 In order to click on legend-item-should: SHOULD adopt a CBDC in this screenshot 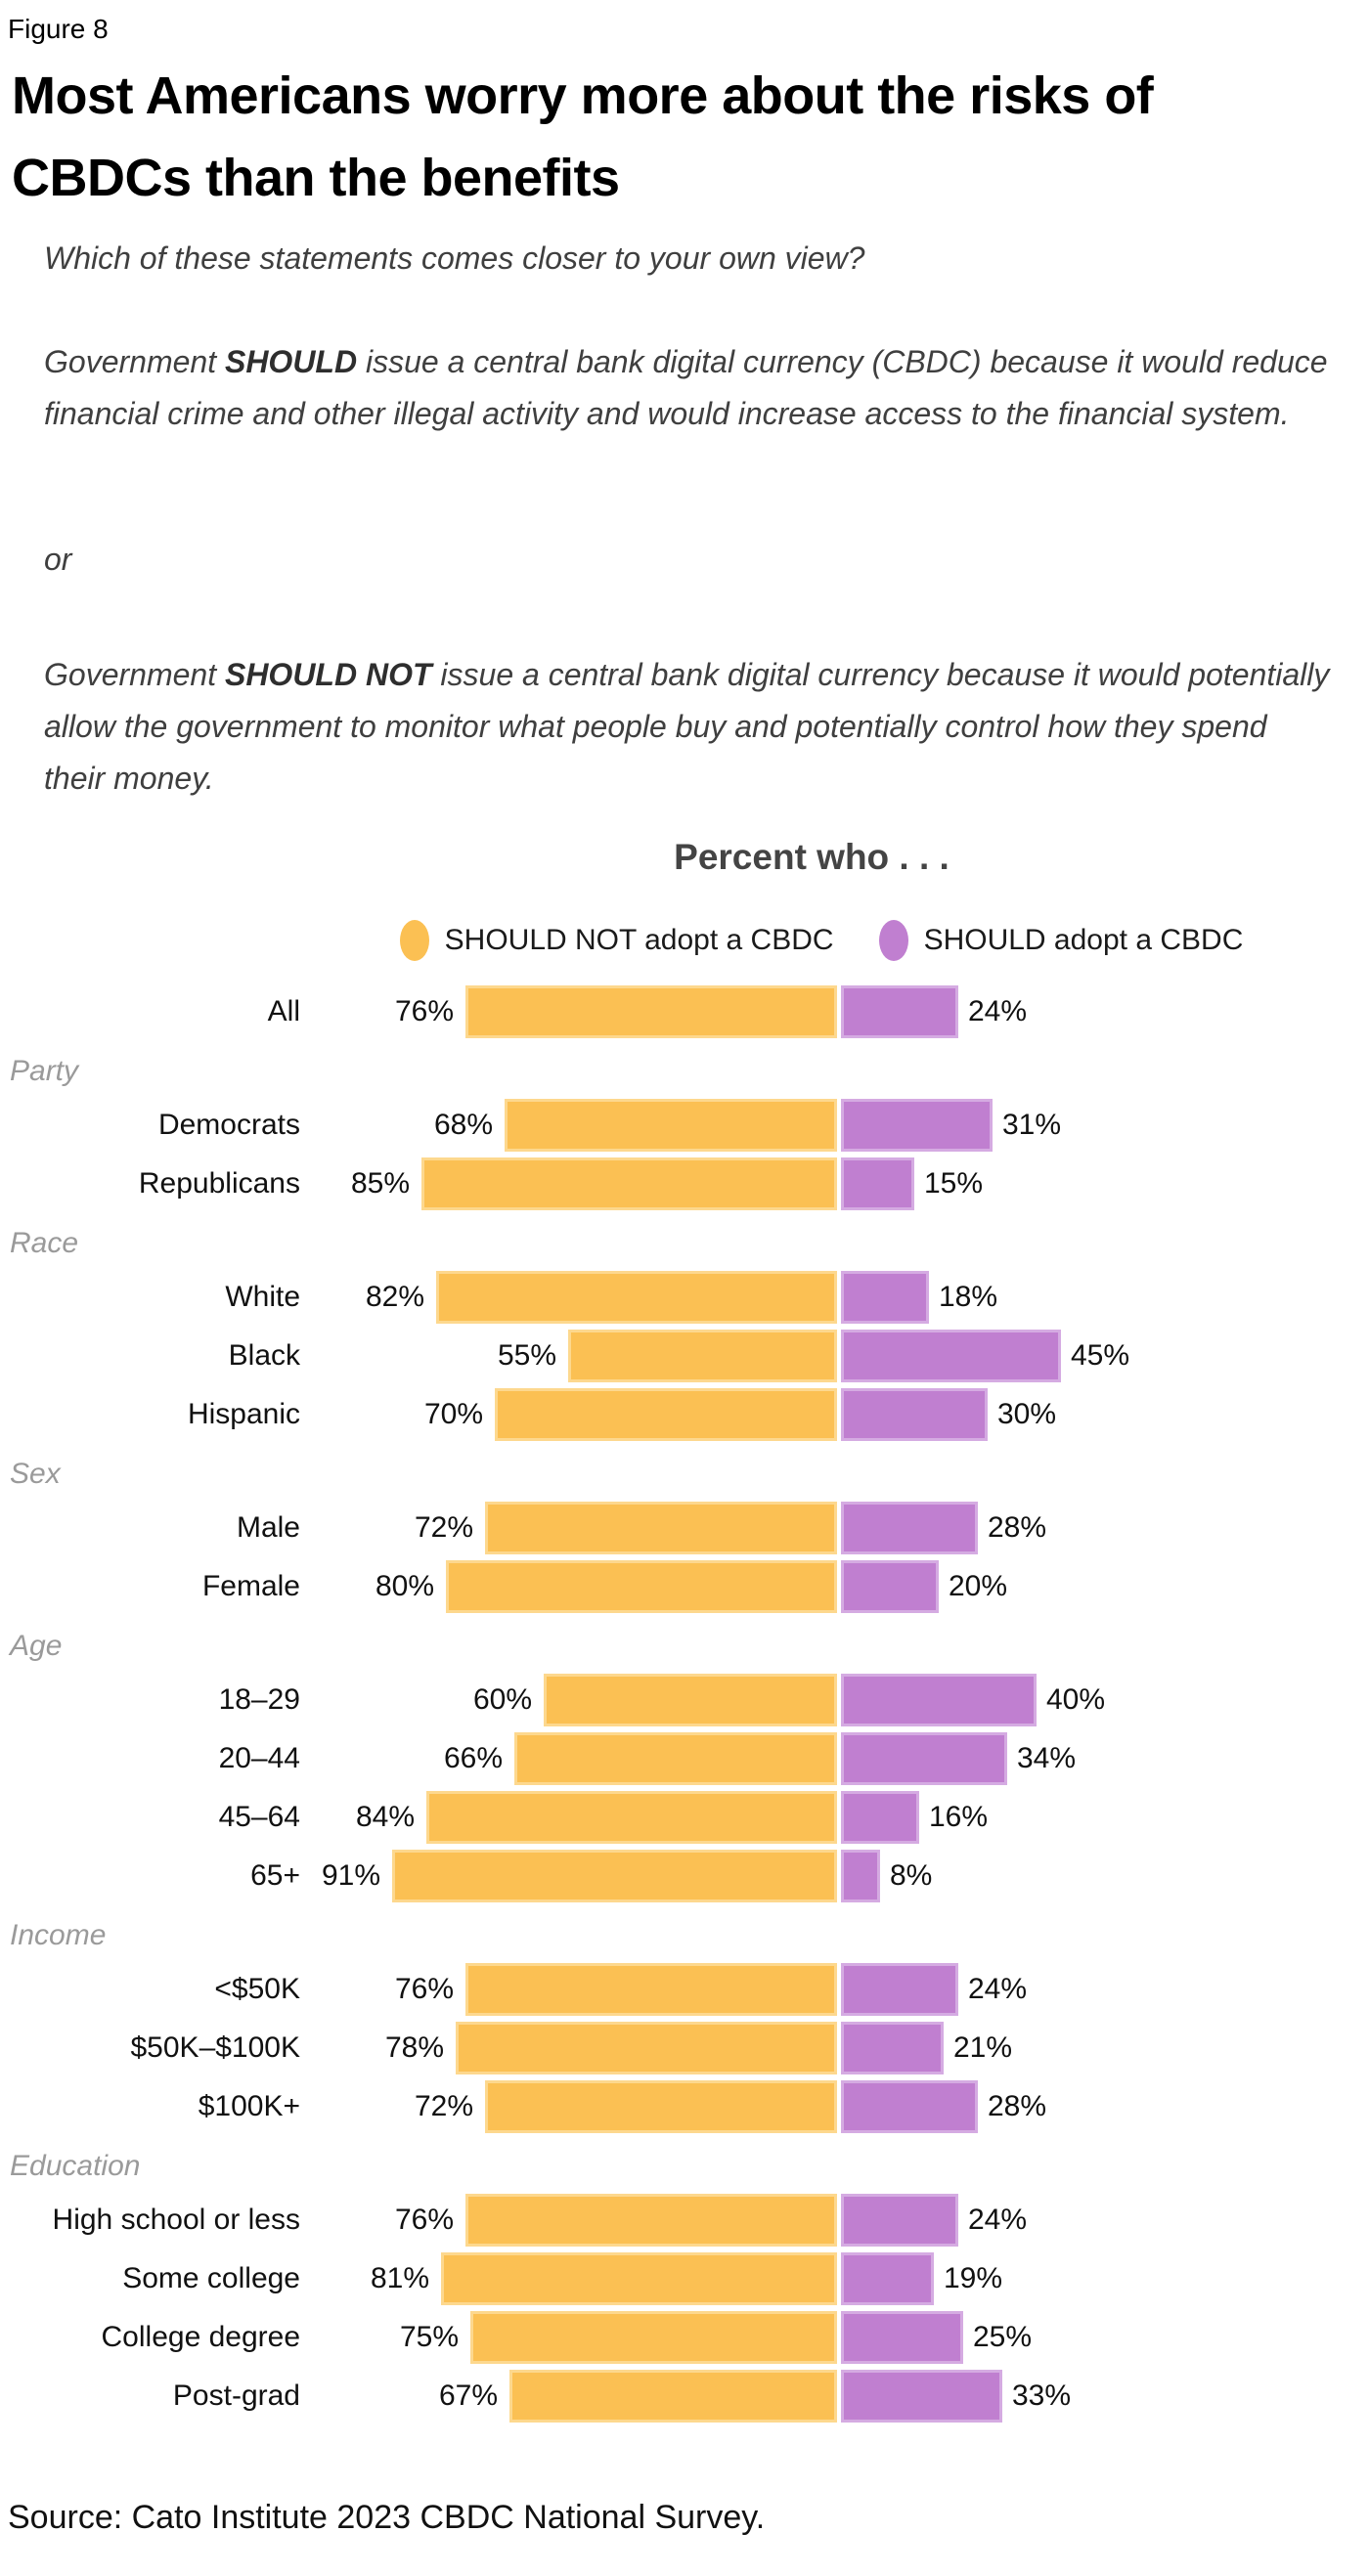, I will do `click(1061, 940)`.